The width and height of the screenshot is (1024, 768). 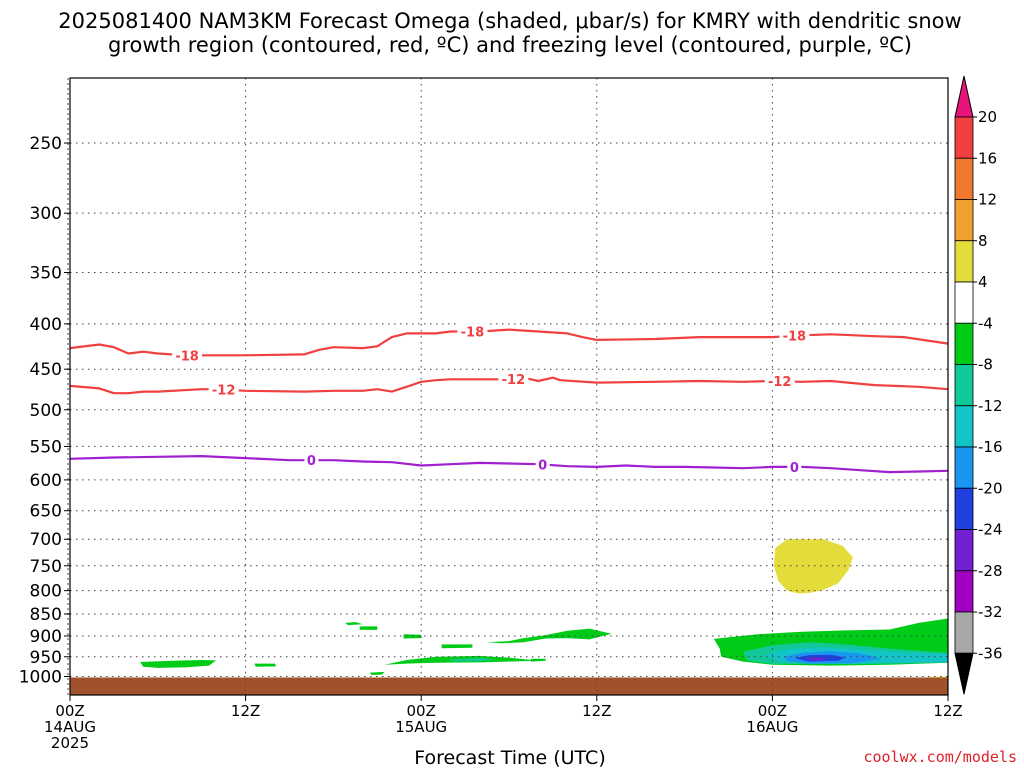 I want to click on ground-fill, so click(x=509, y=686).